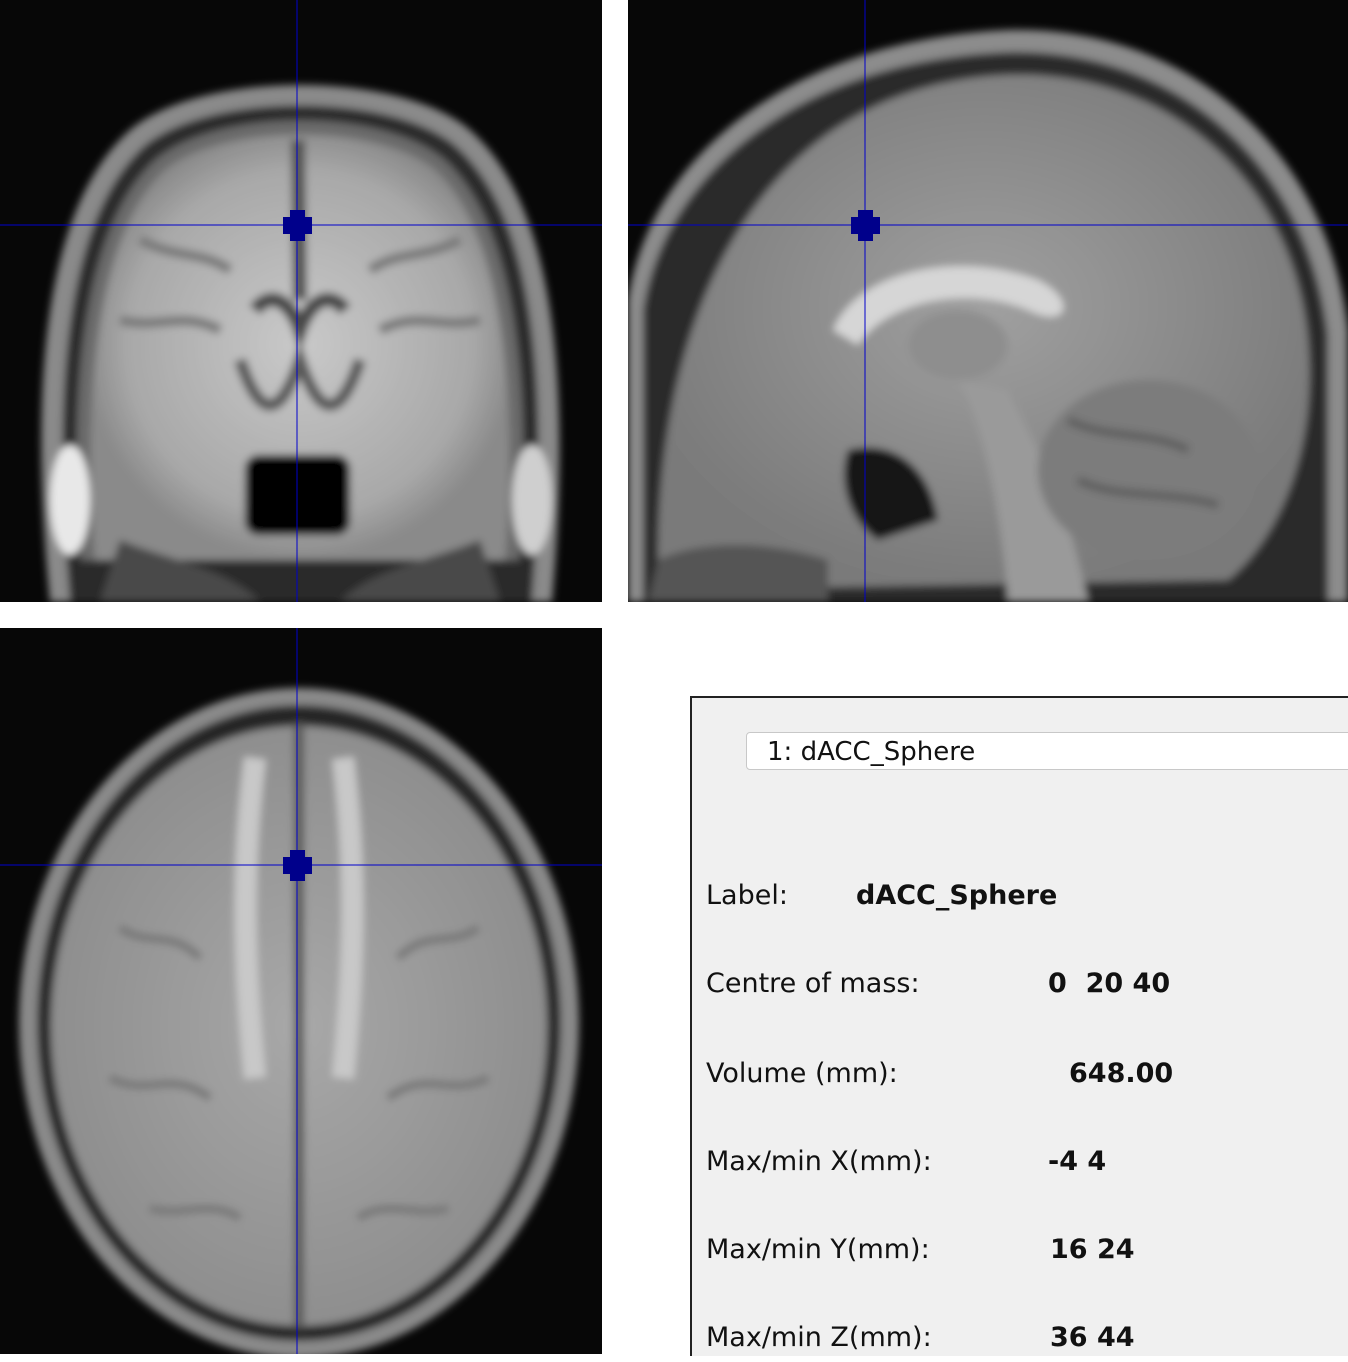 The width and height of the screenshot is (1348, 1362). I want to click on max-min-x-label: Max/min X(mm):, so click(819, 1161).